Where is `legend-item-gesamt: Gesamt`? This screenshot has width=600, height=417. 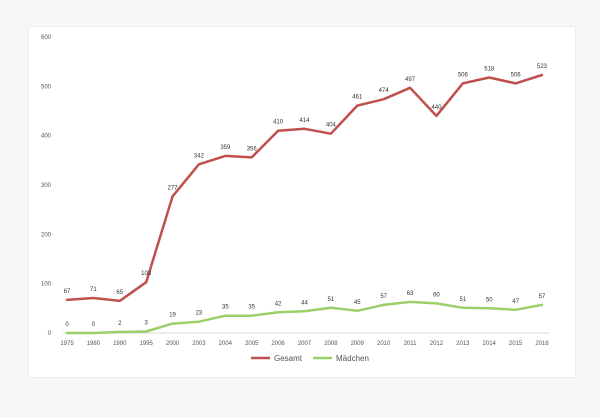
legend-item-gesamt: Gesamt is located at coordinates (277, 358).